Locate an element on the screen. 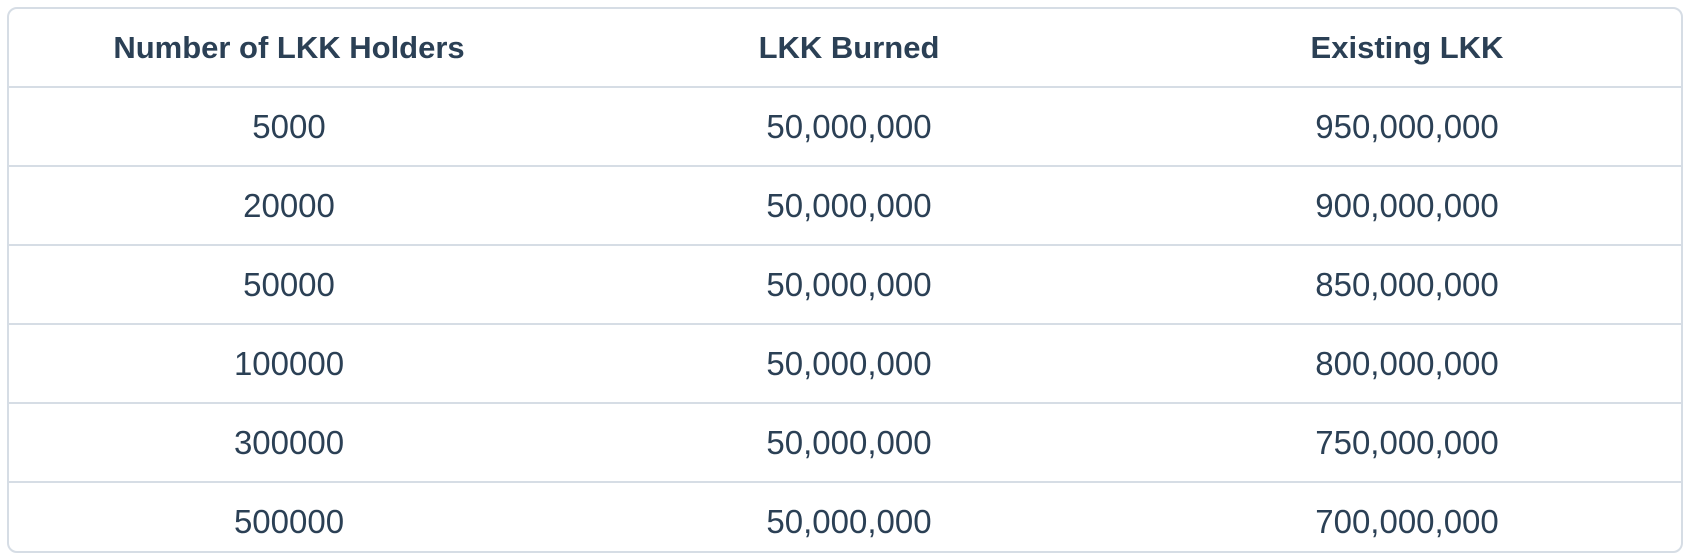 The height and width of the screenshot is (560, 1692). table-row: 20000 50,000,000 900,000,000 is located at coordinates (845, 206).